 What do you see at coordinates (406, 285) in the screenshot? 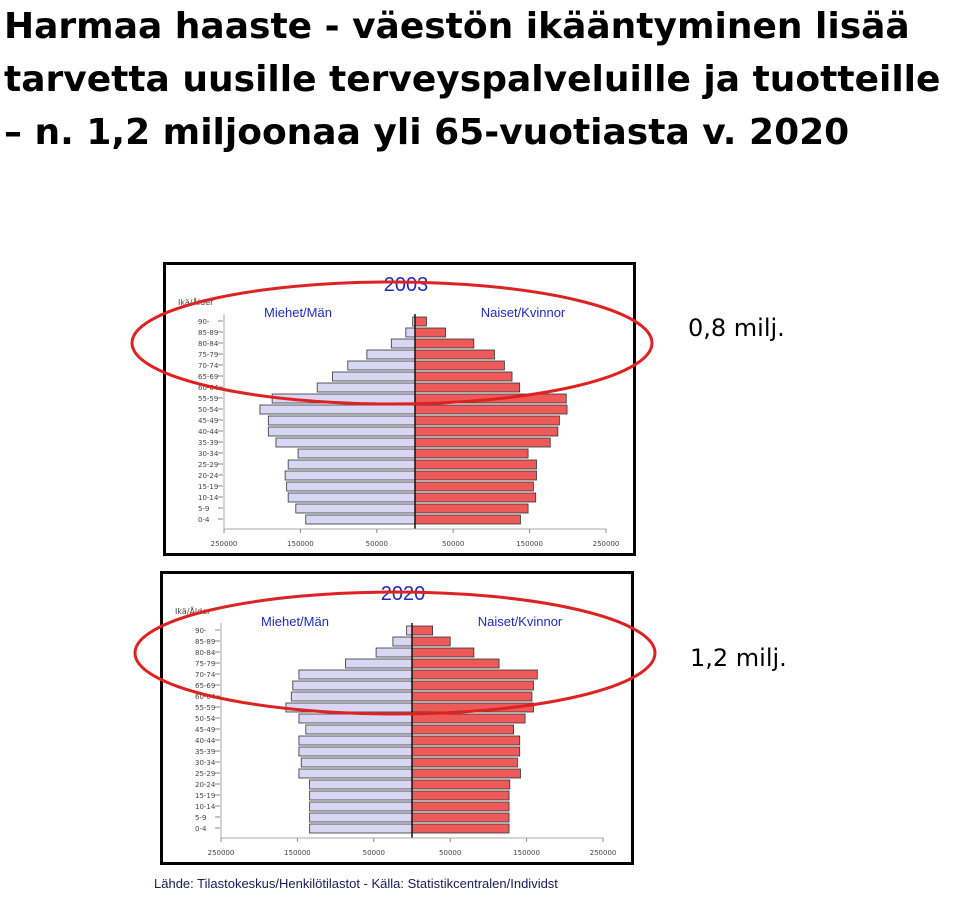
I see `chart-title-2003: 2003` at bounding box center [406, 285].